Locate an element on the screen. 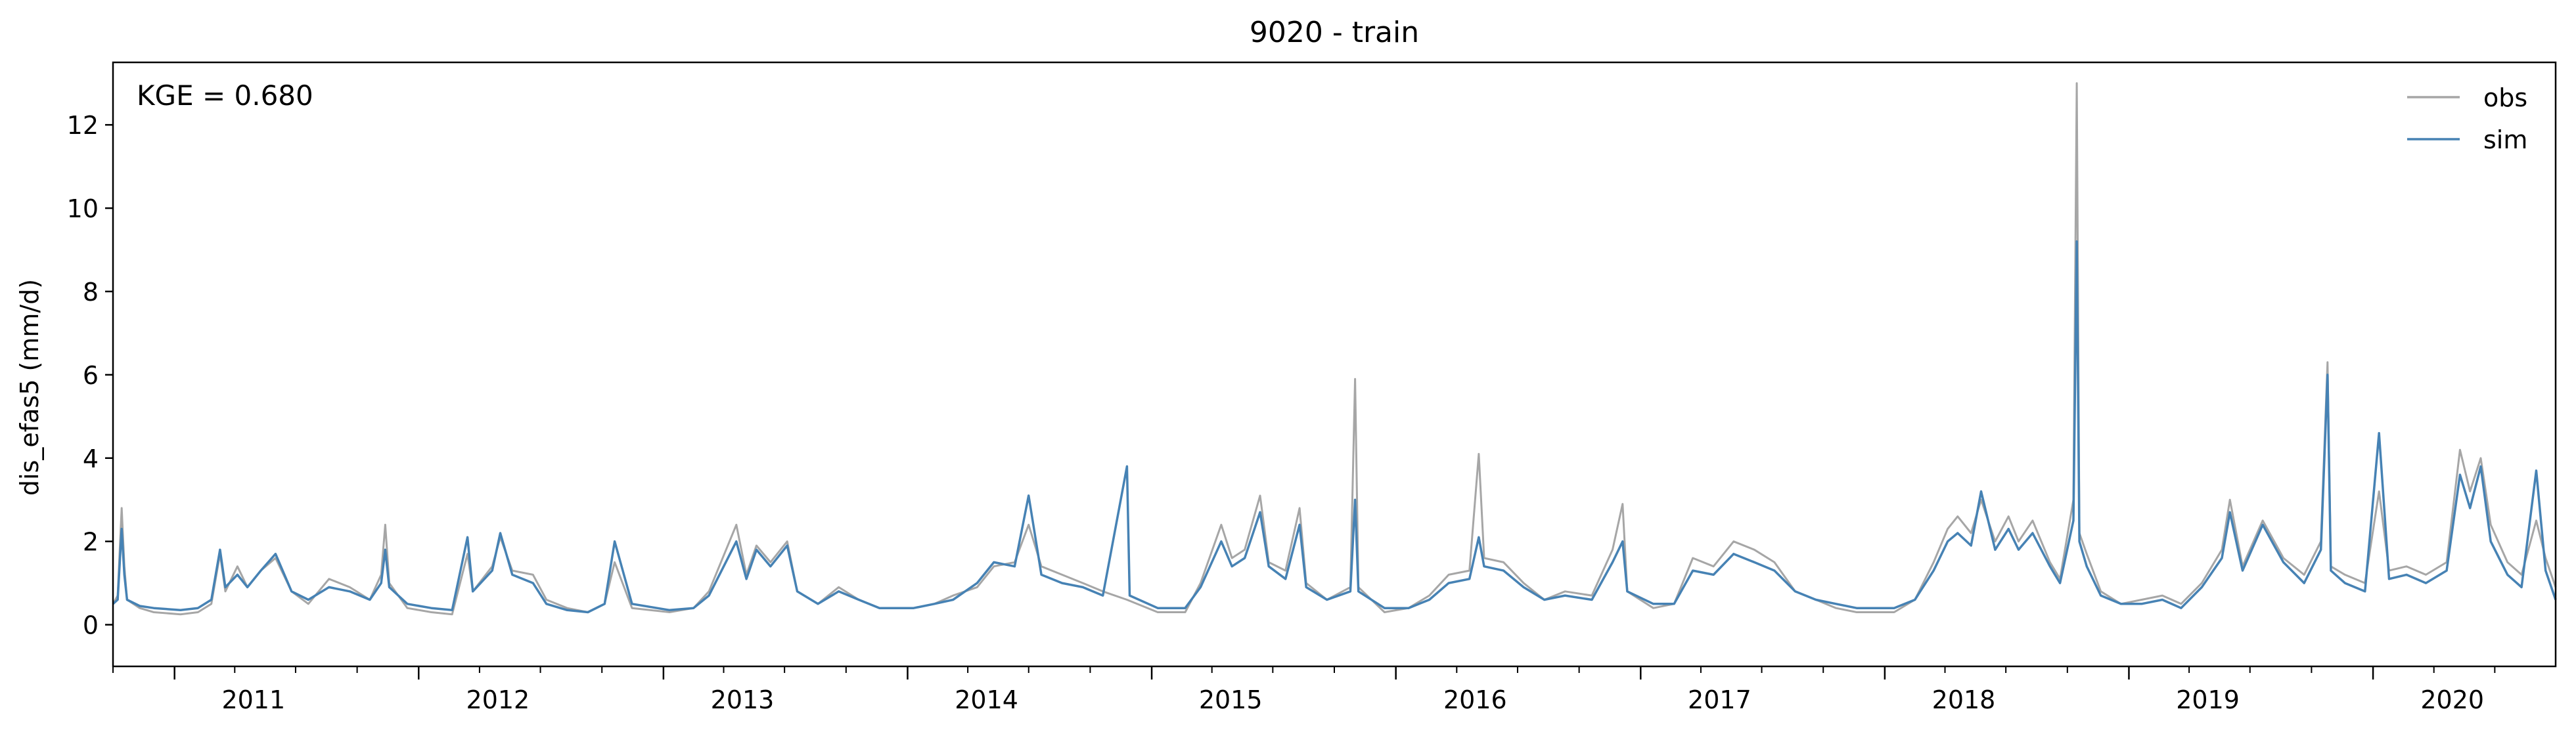 The image size is (2576, 734). kge-annotation: KGE = 0.680 is located at coordinates (225, 95).